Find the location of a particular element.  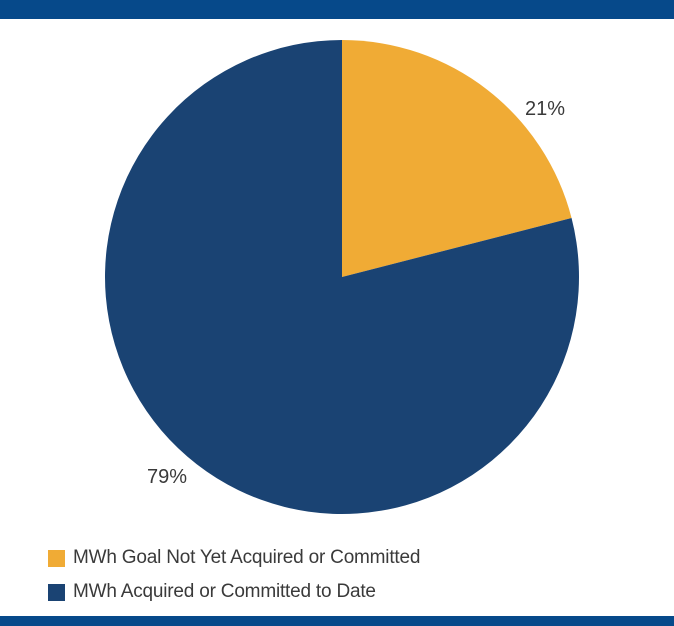

pie-slice-goal-not-acquired is located at coordinates (457, 158).